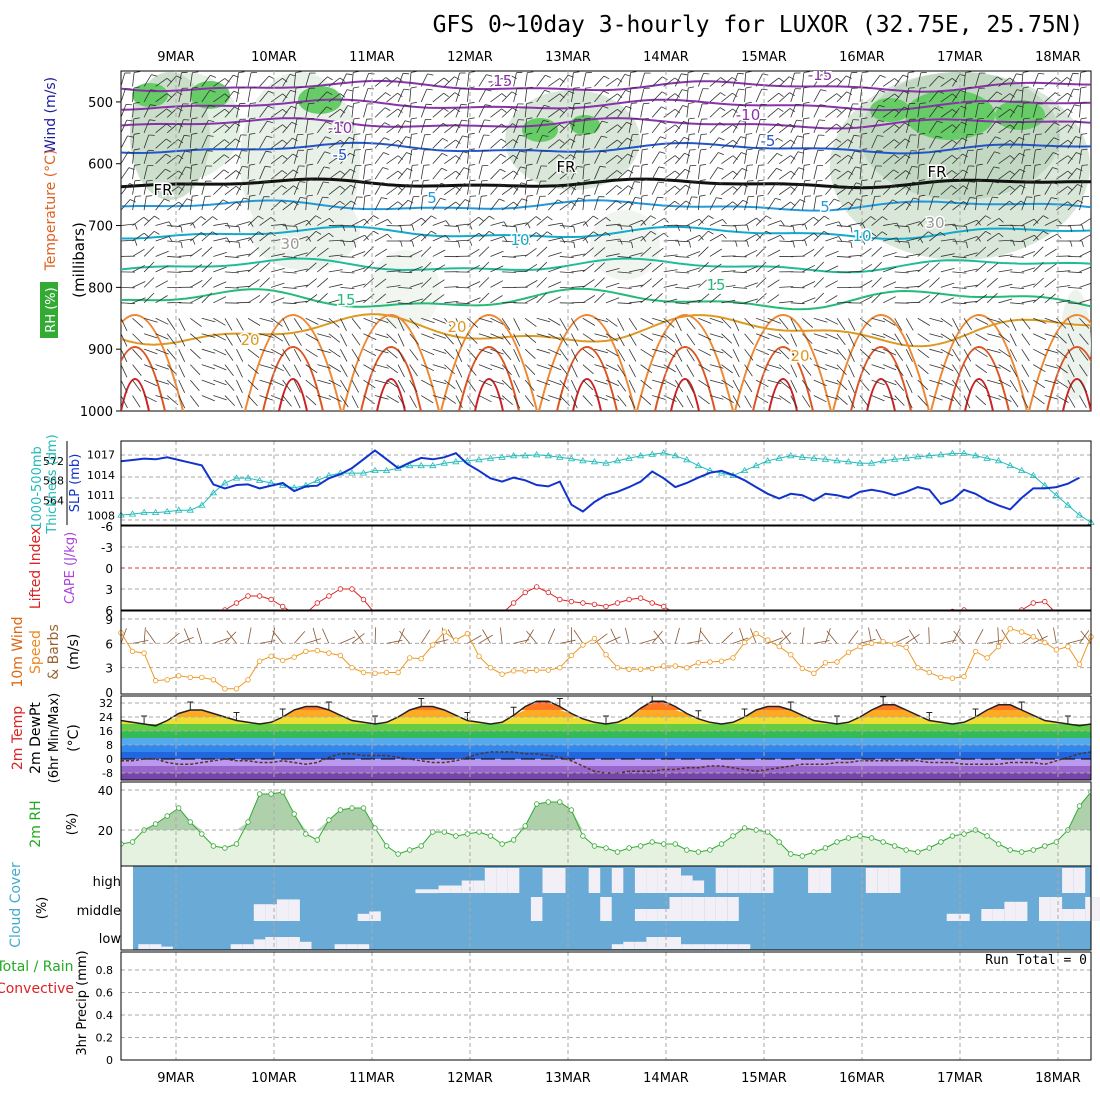 The width and height of the screenshot is (1100, 1100). Describe the element at coordinates (109, 569) in the screenshot. I see `lifted-index-tick-label: 0` at that location.